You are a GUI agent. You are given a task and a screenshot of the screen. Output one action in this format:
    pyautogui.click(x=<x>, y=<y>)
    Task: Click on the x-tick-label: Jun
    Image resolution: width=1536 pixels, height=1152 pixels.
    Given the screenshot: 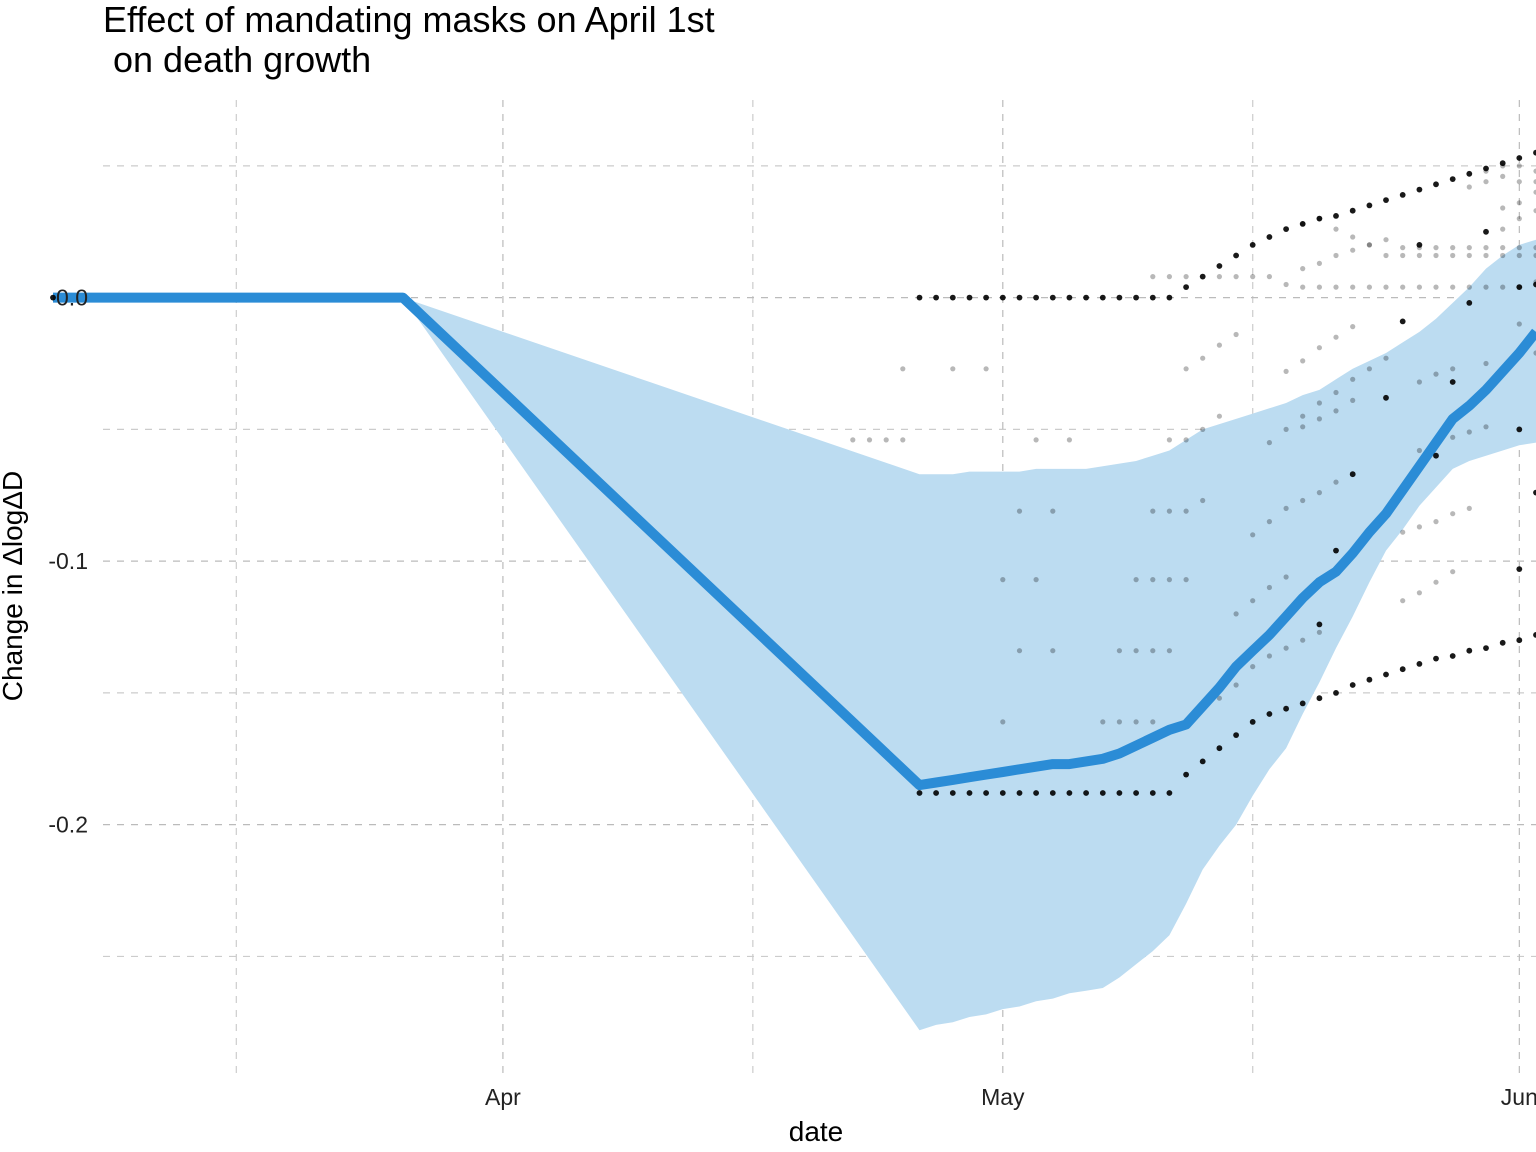 What is the action you would take?
    pyautogui.click(x=1518, y=1097)
    